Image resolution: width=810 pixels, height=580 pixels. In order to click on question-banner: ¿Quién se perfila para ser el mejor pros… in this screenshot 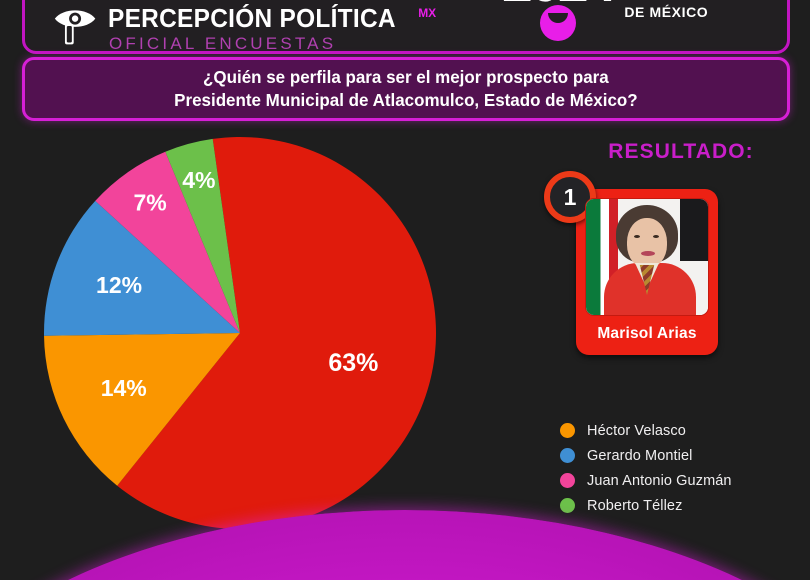, I will do `click(406, 89)`.